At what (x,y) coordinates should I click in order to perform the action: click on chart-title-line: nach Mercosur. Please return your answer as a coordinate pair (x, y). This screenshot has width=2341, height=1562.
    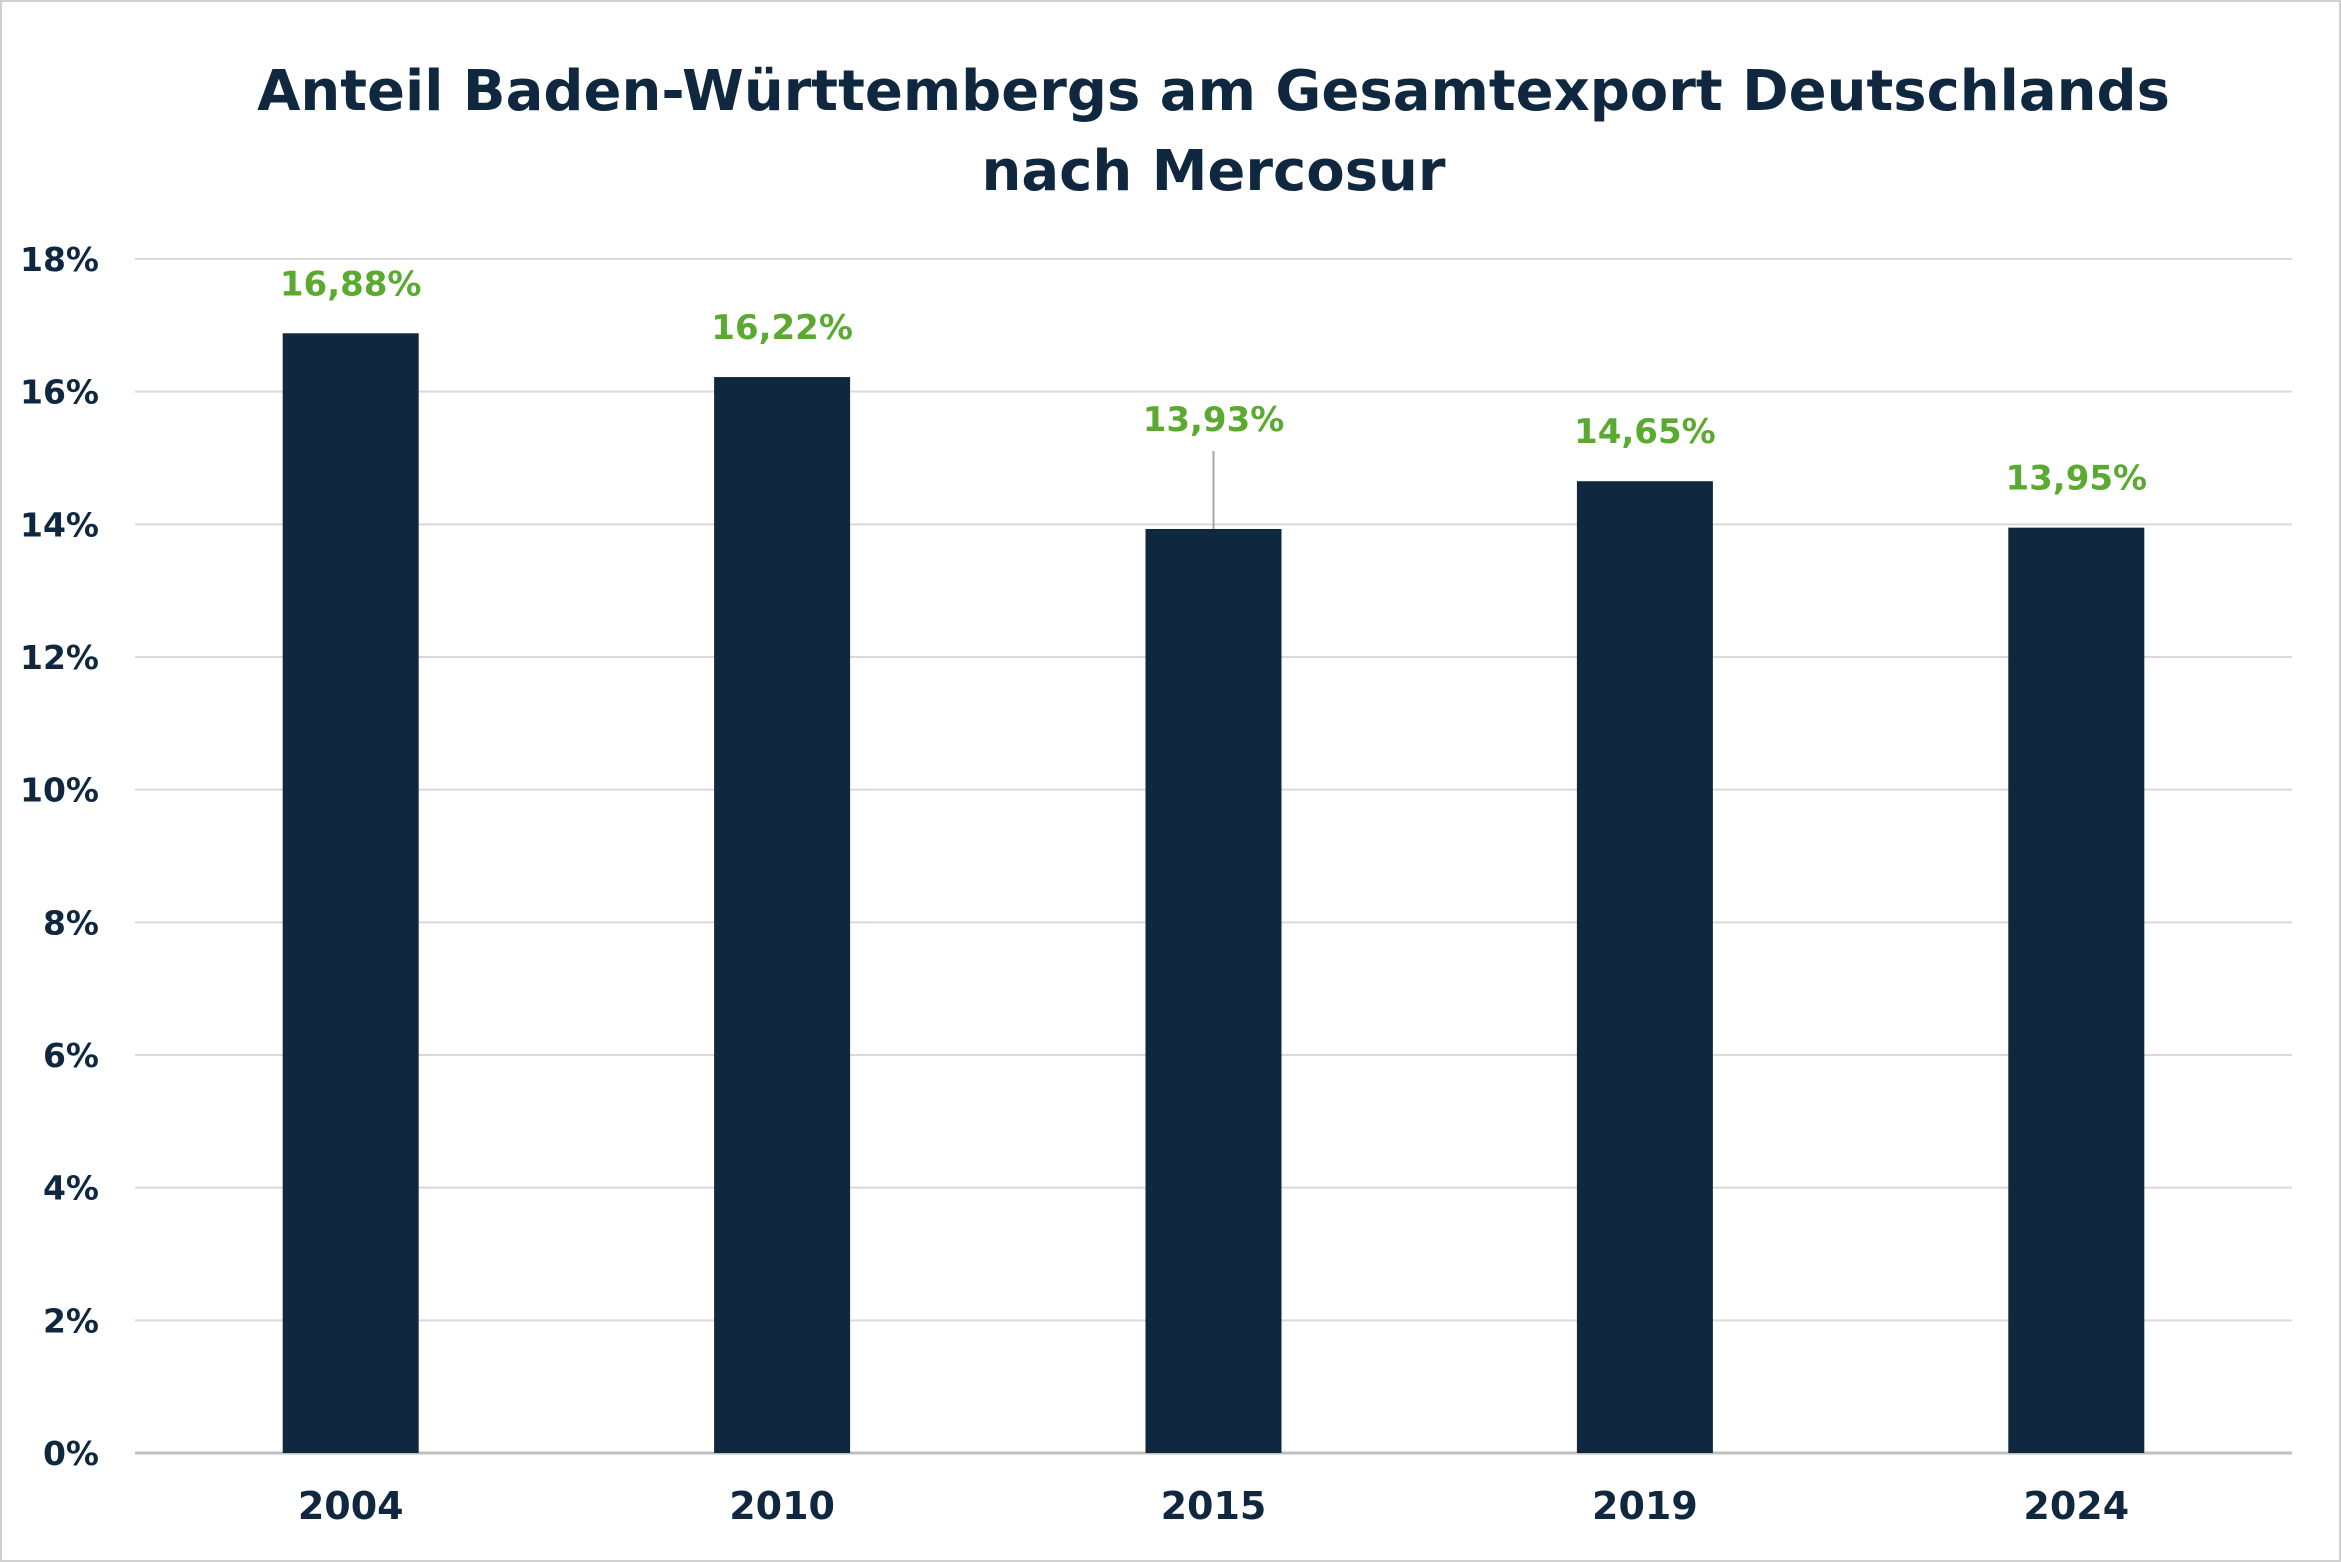
    Looking at the image, I should click on (1213, 171).